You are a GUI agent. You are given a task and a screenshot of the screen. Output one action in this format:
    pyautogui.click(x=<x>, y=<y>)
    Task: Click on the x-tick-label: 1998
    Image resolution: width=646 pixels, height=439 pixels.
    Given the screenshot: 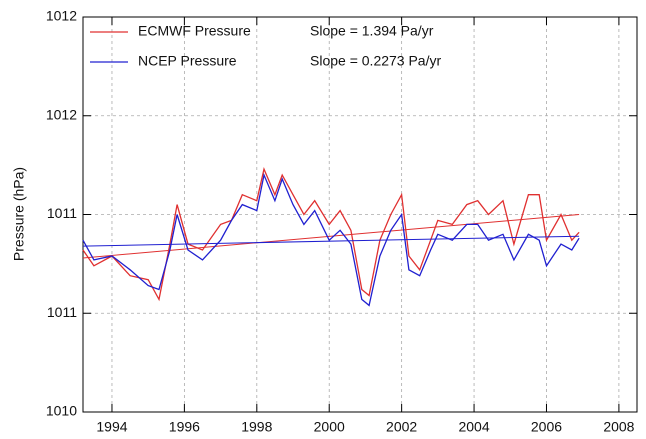 What is the action you would take?
    pyautogui.click(x=256, y=427)
    